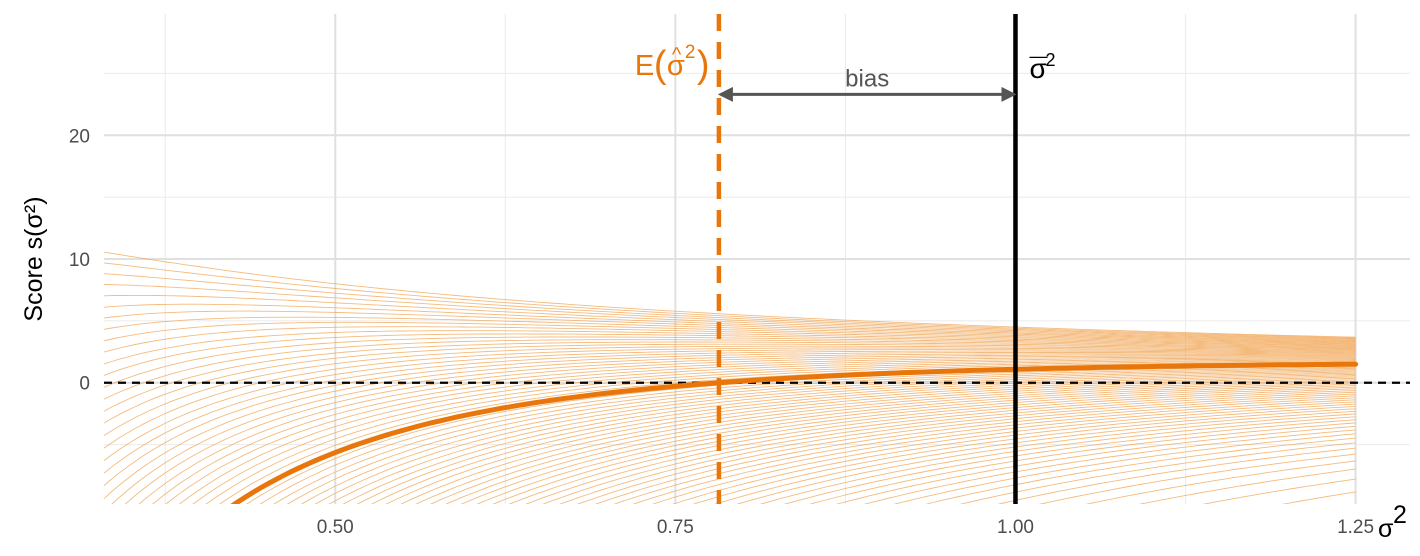 The image size is (1420, 556). What do you see at coordinates (867, 78) in the screenshot?
I see `bias-label: bias` at bounding box center [867, 78].